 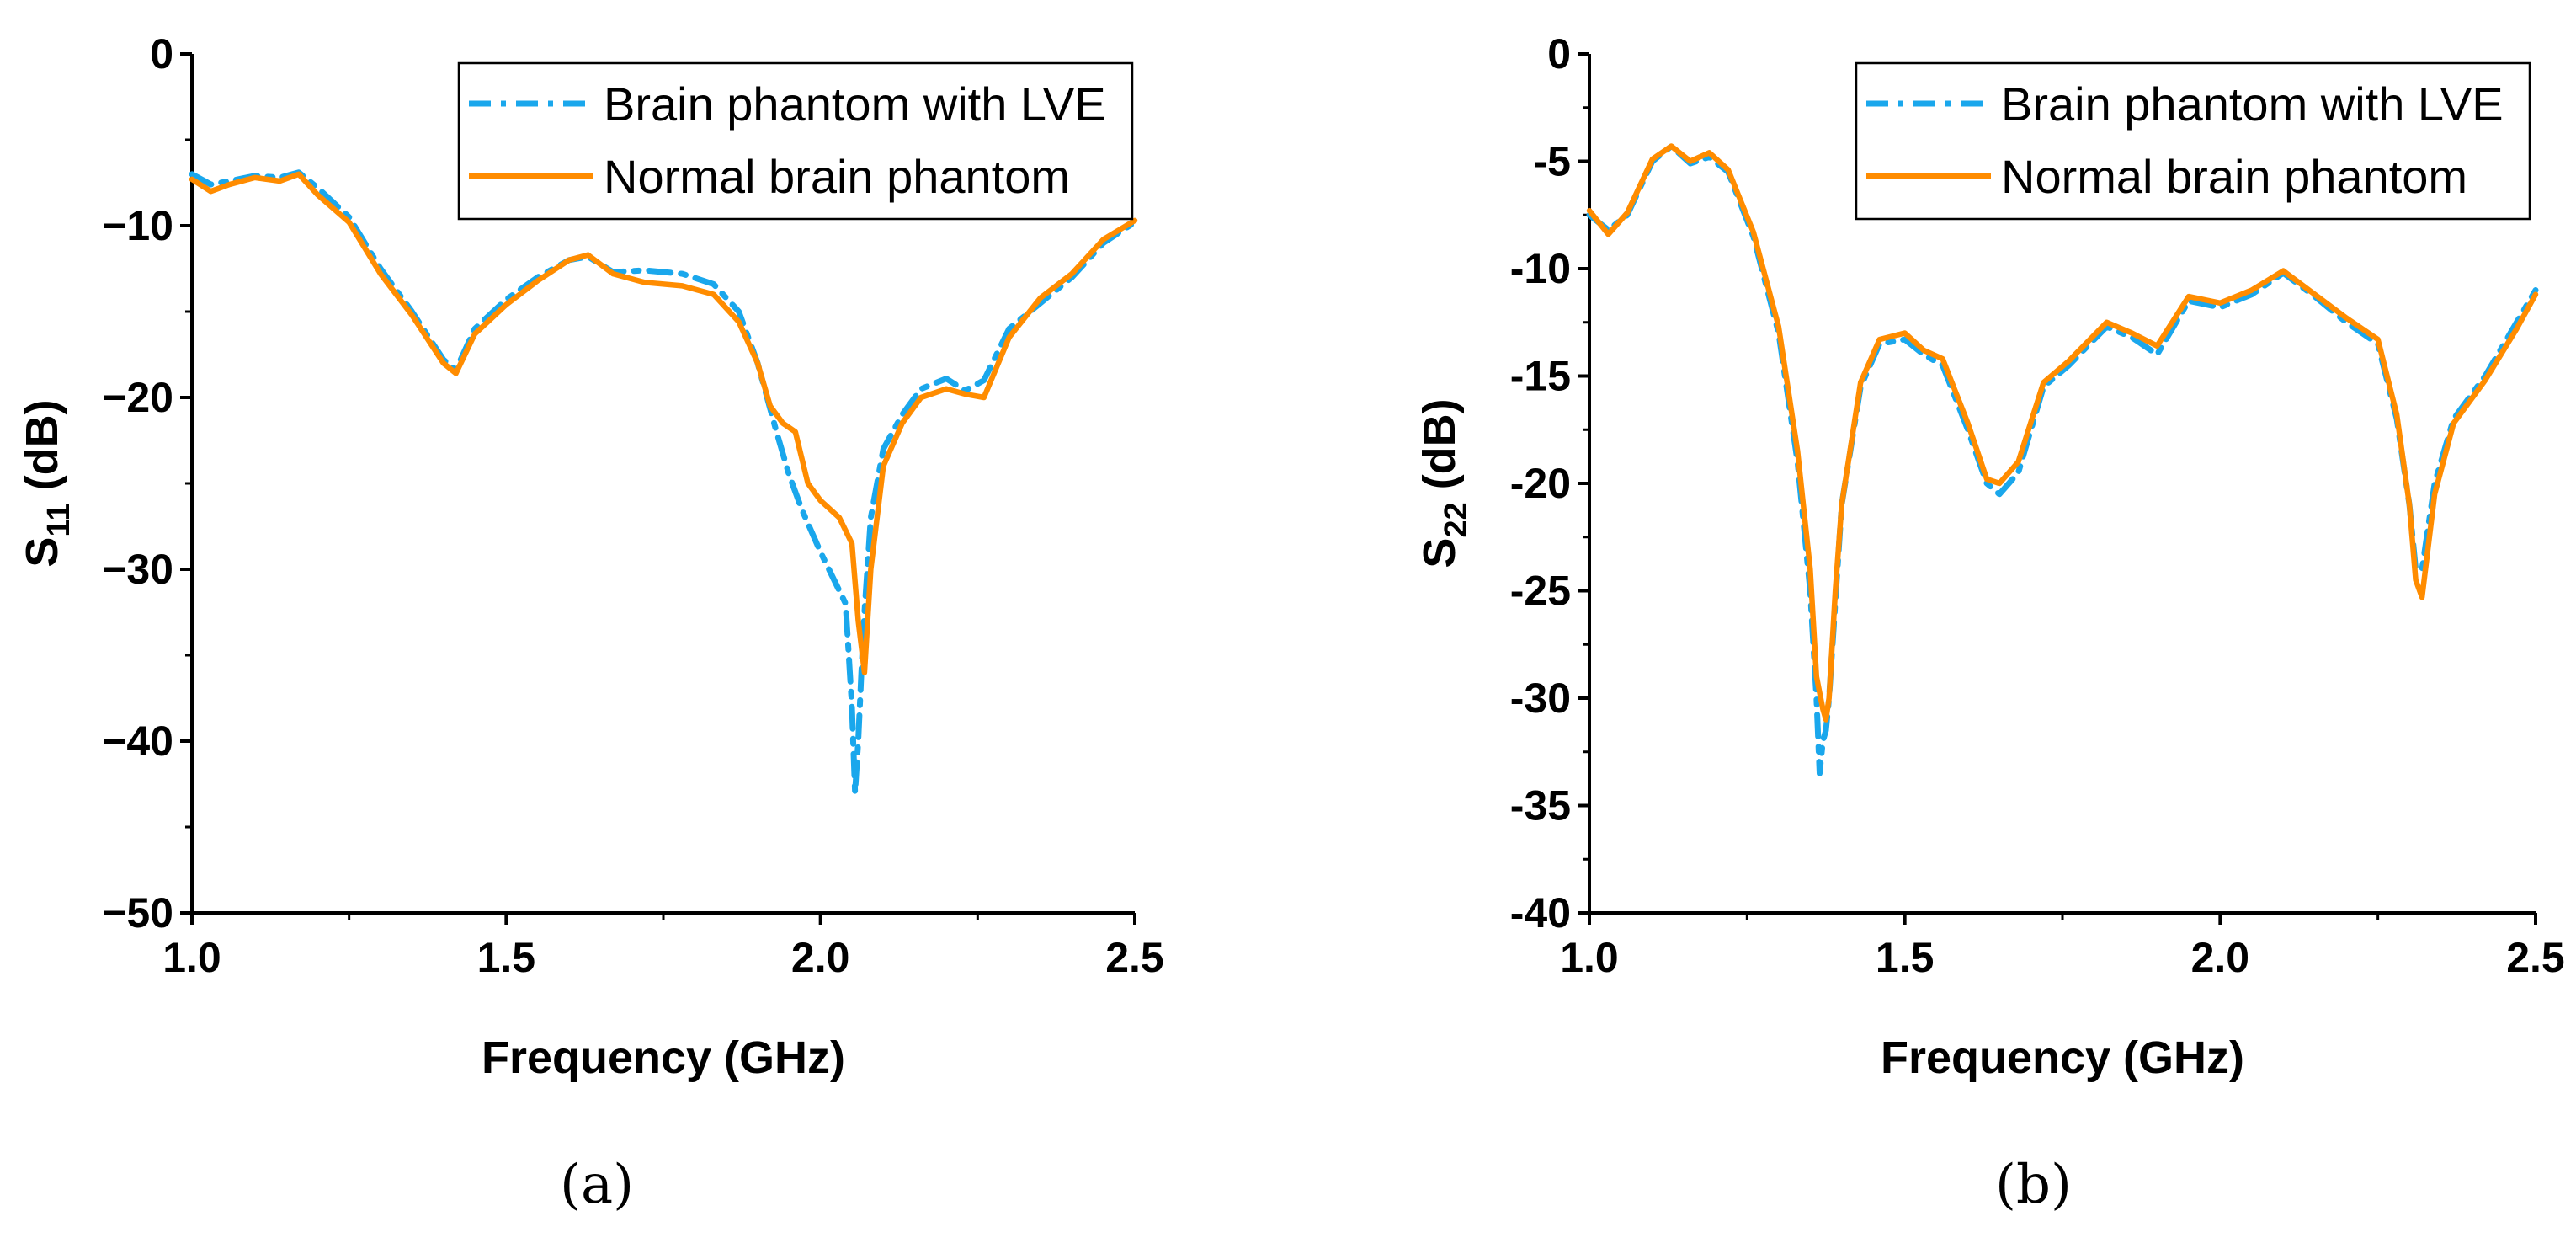 I want to click on panel-label-a: (a), so click(x=597, y=1185).